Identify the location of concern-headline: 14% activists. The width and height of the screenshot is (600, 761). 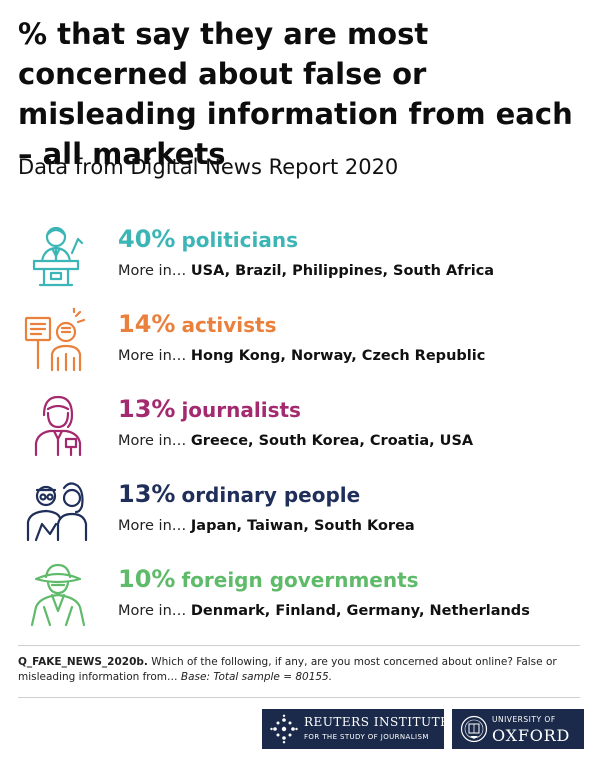
(197, 324).